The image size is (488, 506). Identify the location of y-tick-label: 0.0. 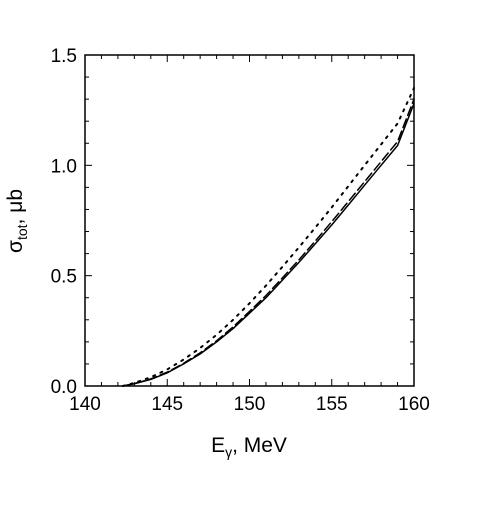
(64, 387).